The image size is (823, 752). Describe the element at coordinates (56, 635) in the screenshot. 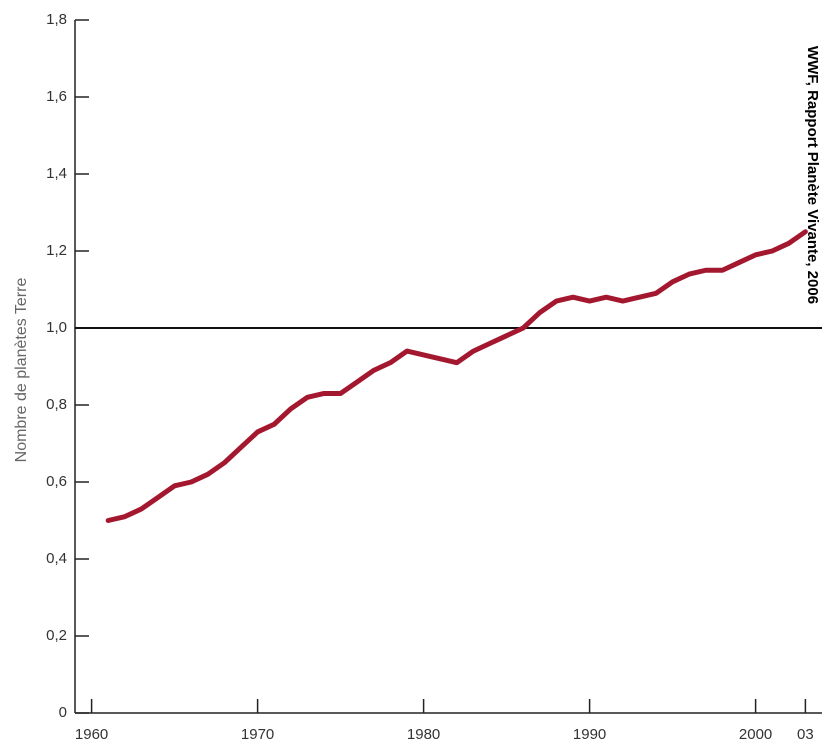

I see `y-tick-label: 0,2` at that location.